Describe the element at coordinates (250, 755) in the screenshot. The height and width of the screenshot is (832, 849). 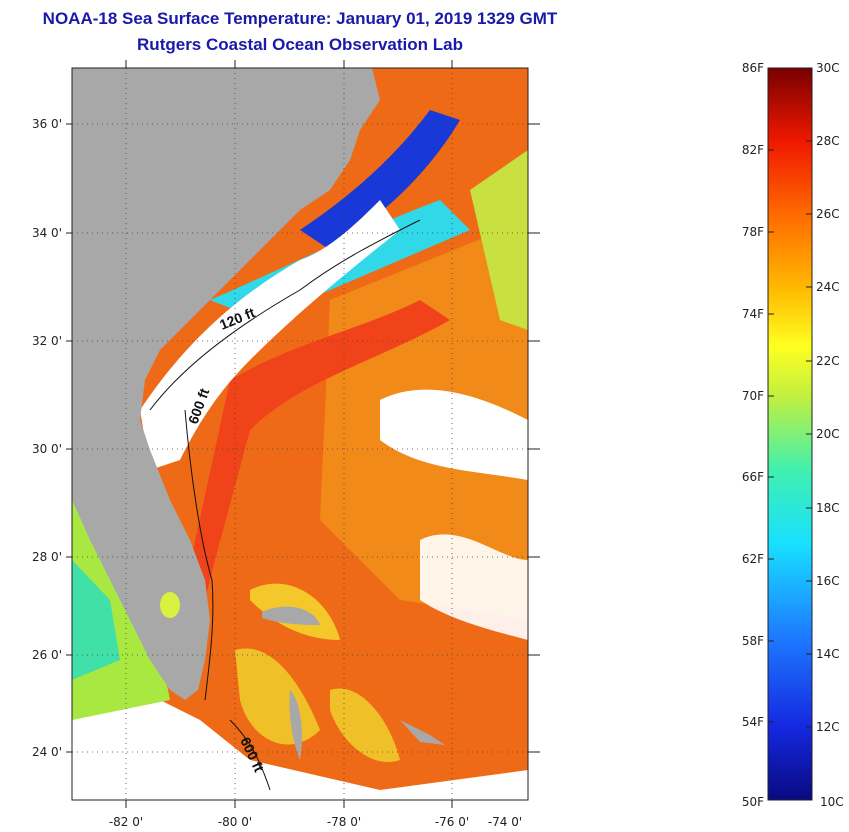
I see `contour-600ft-bahamas` at that location.